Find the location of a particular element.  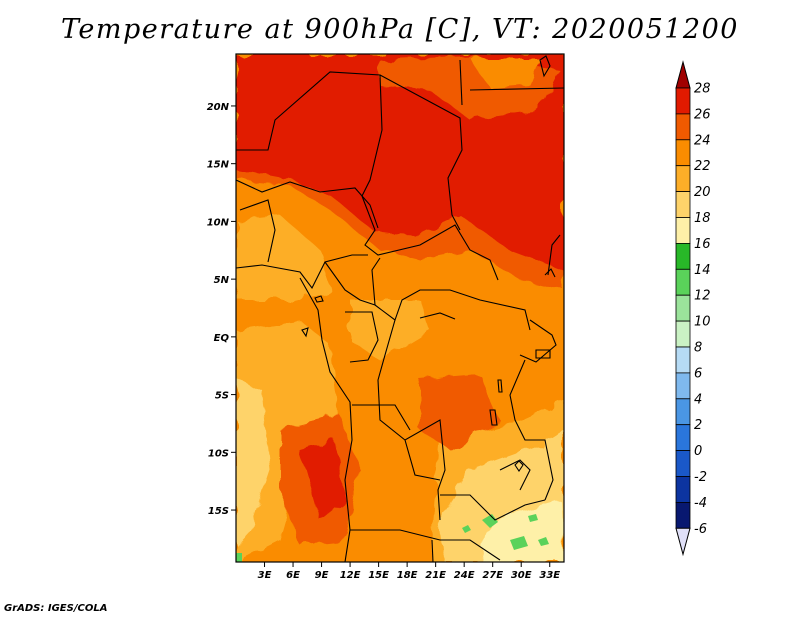

colorbar-label: 28 is located at coordinates (702, 89).